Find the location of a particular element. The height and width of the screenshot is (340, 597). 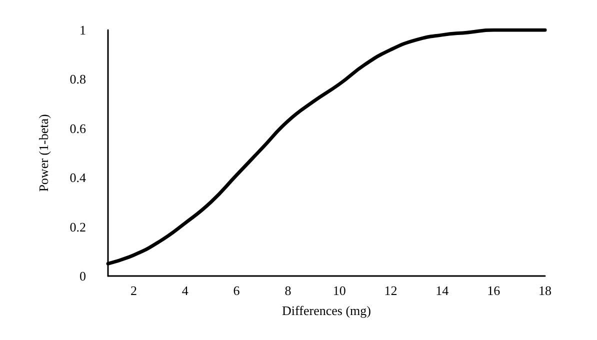

y-tick-label: 0 is located at coordinates (83, 276).